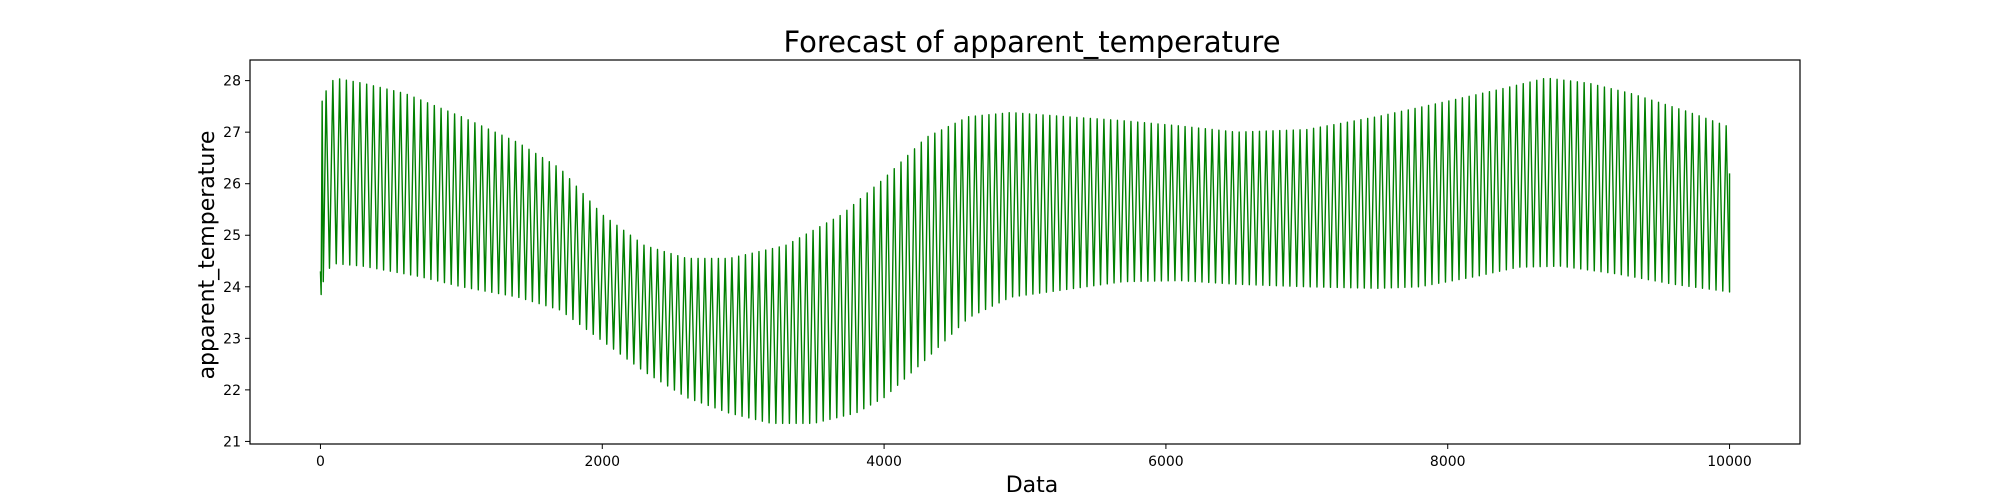 This screenshot has width=2000, height=500. I want to click on y-tick-label: 25, so click(232, 236).